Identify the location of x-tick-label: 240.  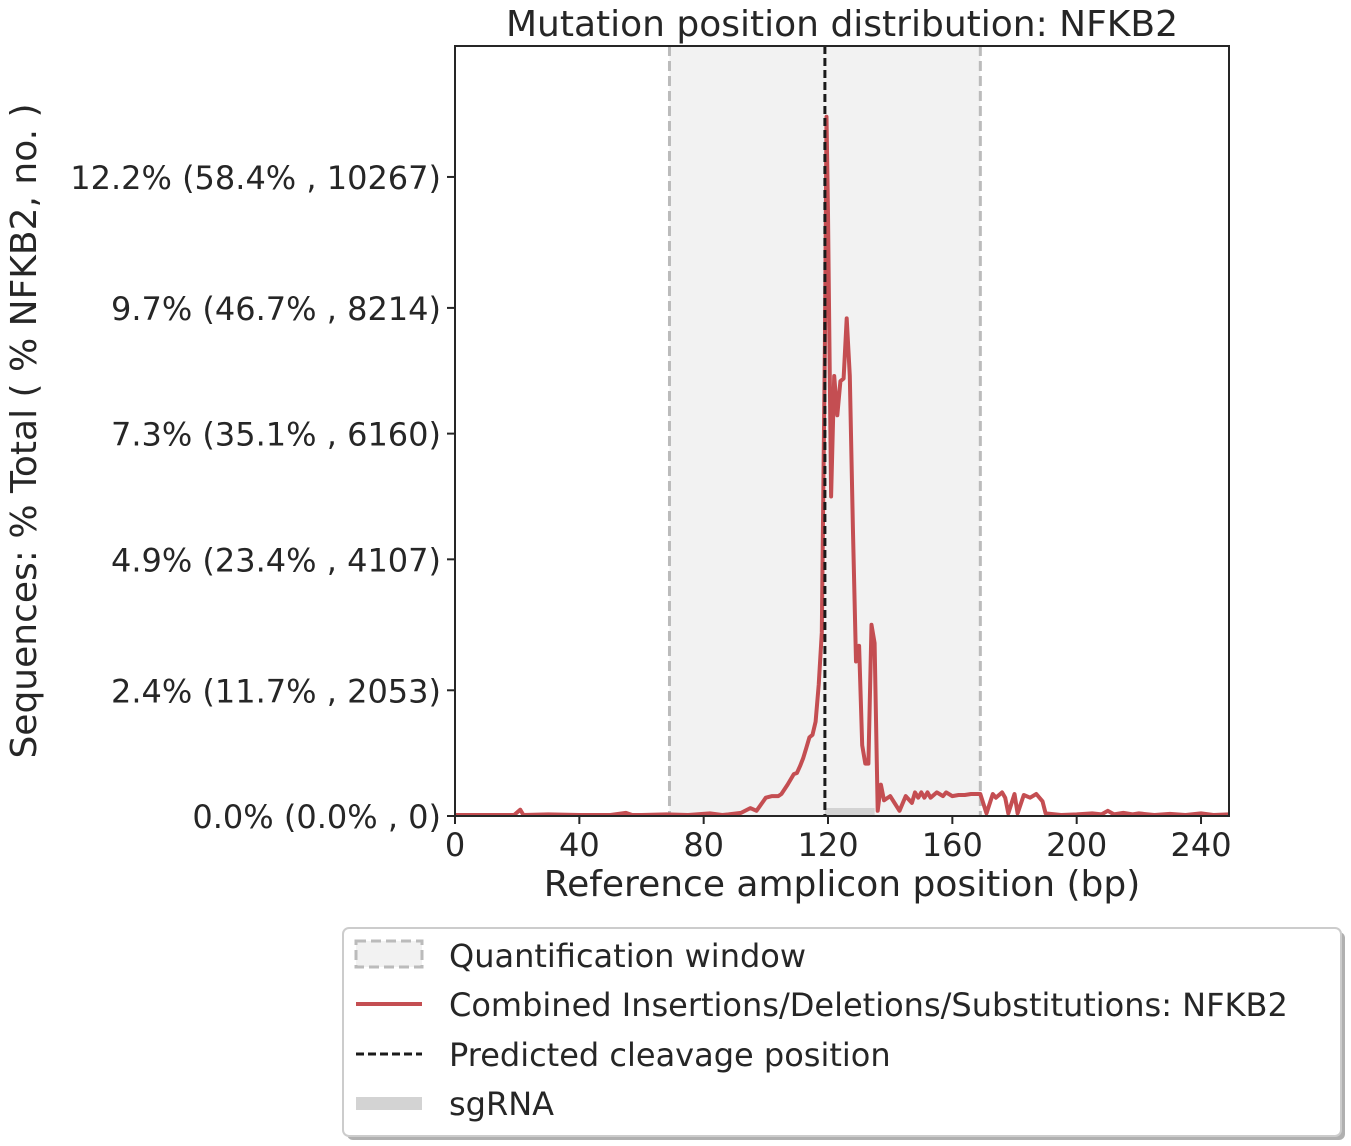
(1200, 845).